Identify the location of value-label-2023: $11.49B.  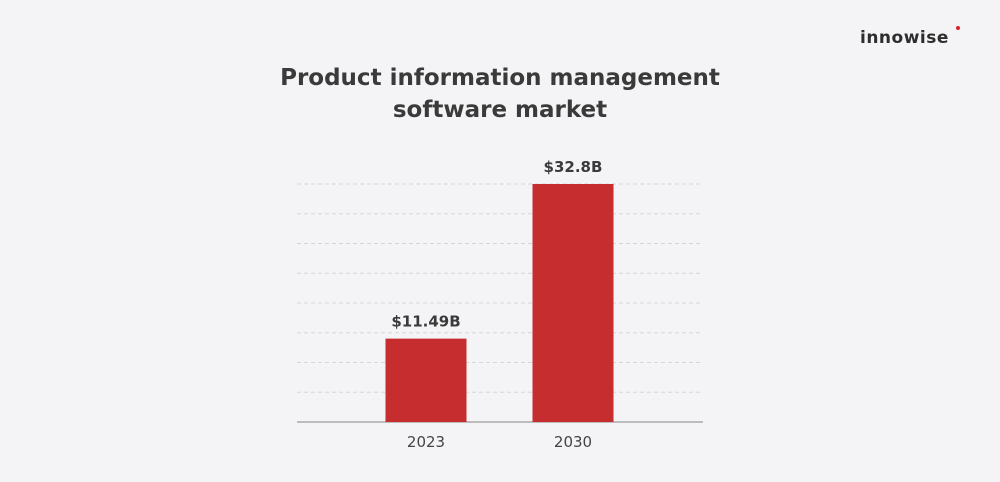
(425, 322).